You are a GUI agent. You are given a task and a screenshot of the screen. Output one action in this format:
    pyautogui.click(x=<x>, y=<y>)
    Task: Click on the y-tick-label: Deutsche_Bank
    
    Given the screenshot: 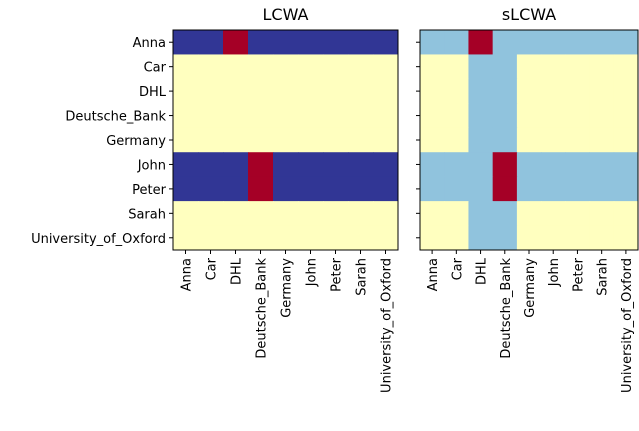 What is the action you would take?
    pyautogui.click(x=115, y=117)
    